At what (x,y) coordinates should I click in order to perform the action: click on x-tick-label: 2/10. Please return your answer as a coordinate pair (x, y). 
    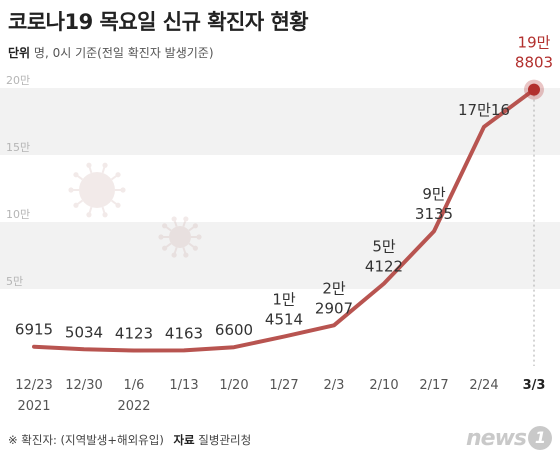
    Looking at the image, I should click on (383, 385).